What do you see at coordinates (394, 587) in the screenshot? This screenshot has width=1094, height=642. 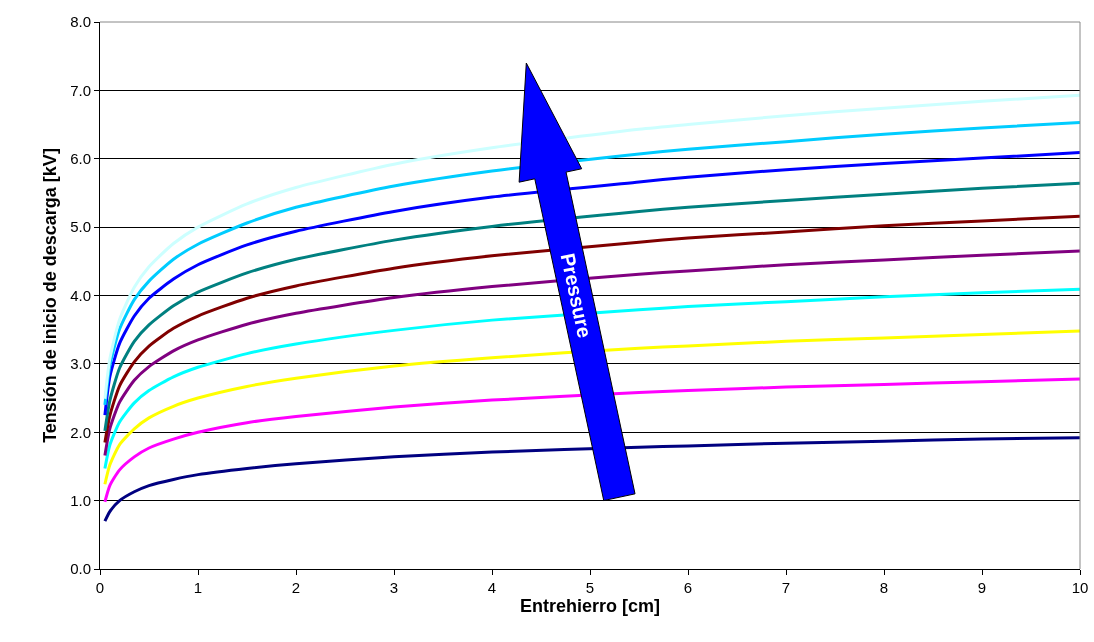 I see `x-tick-label: 3` at bounding box center [394, 587].